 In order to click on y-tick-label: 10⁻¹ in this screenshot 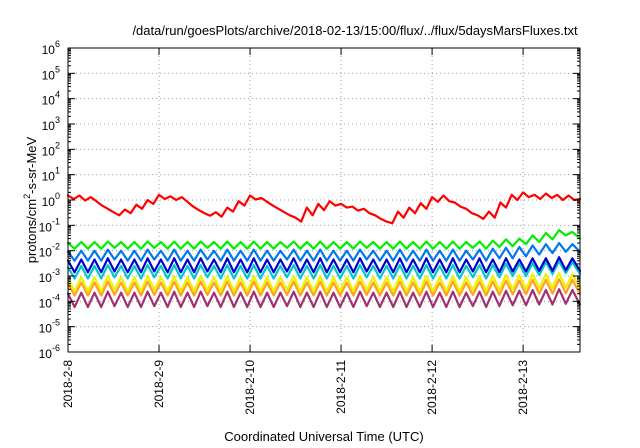, I will do `click(49, 225)`.